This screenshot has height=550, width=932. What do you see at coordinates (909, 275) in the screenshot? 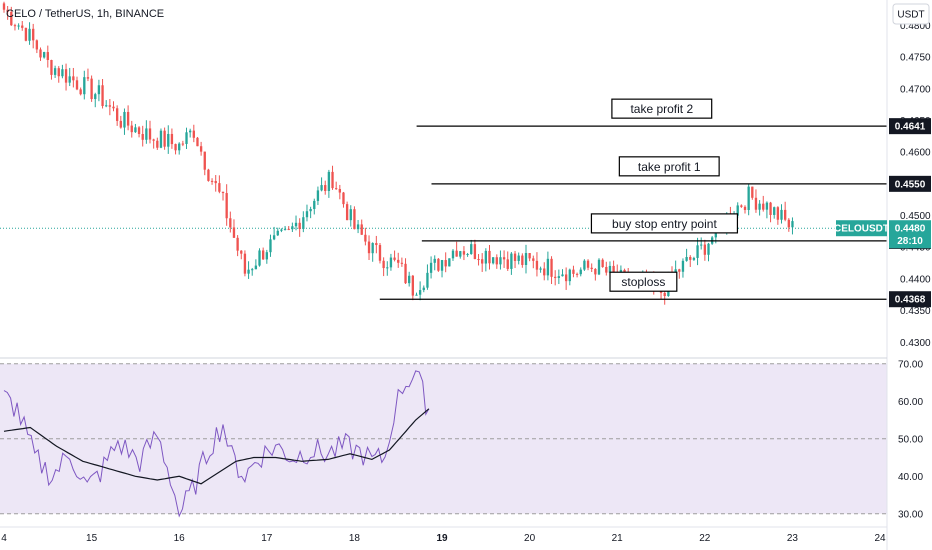
I see `price-axis-panel` at bounding box center [909, 275].